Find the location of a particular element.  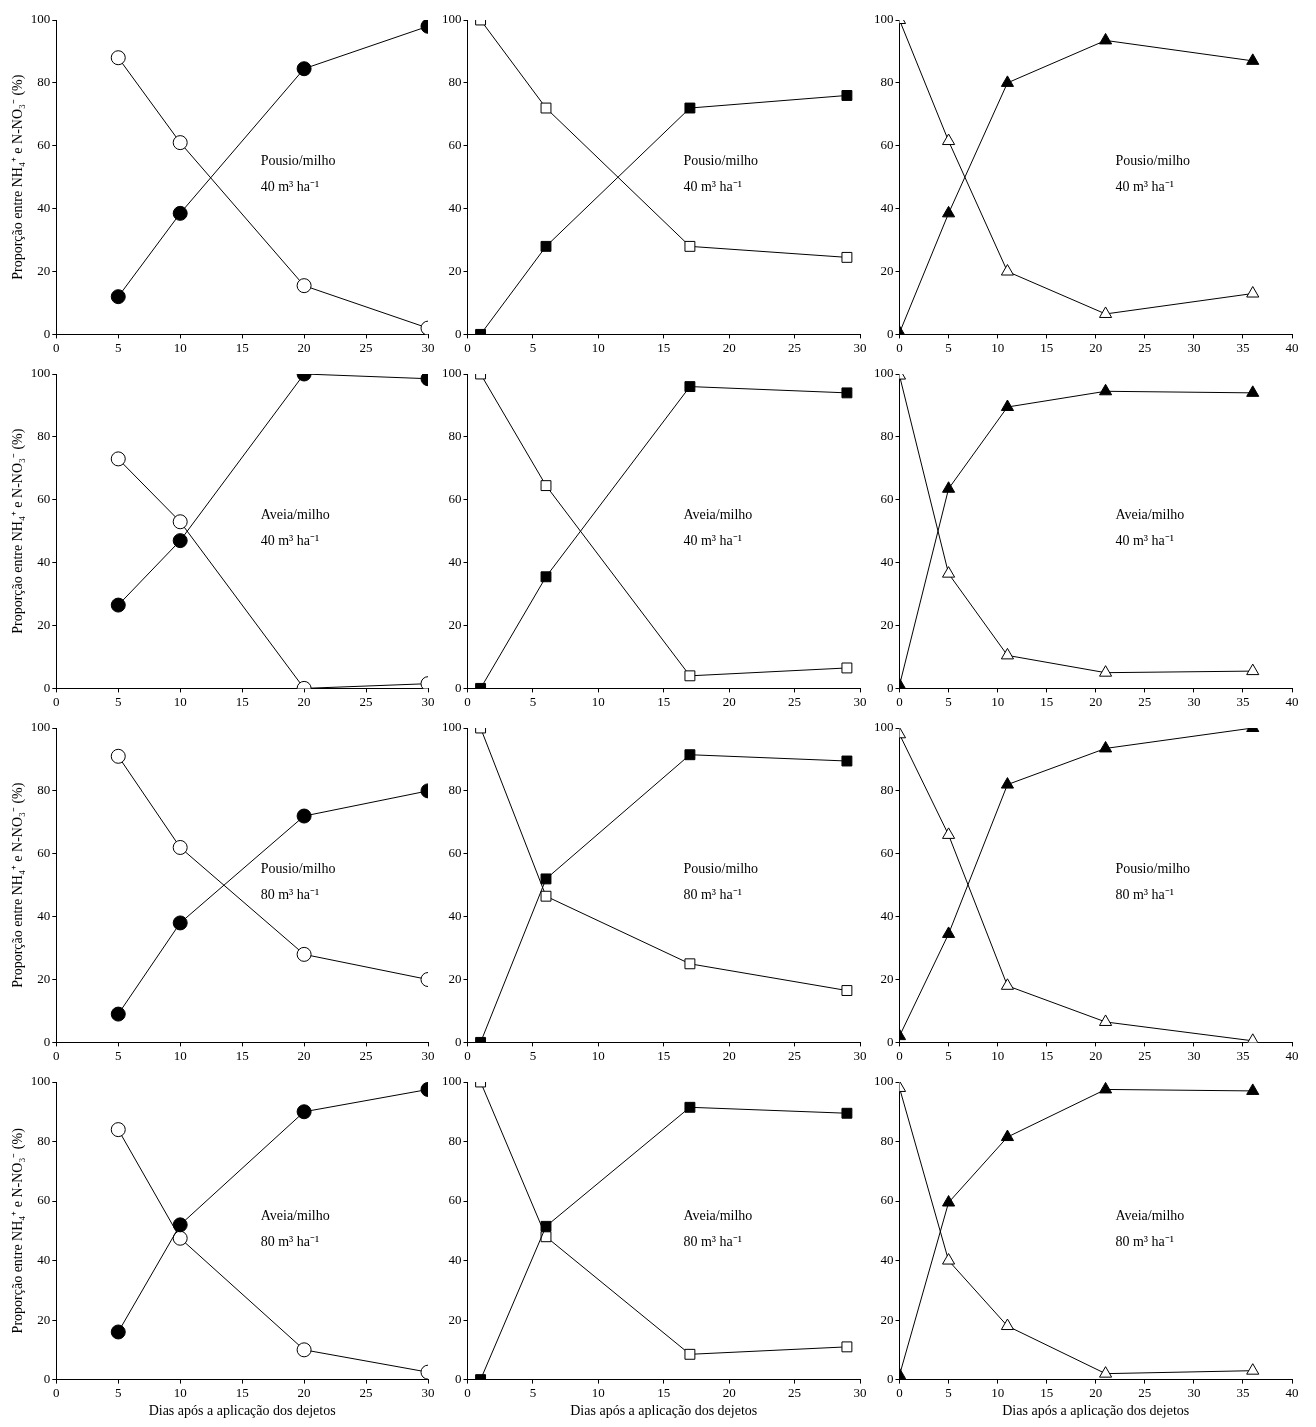

annotation: 80 m³ ha⁻¹ is located at coordinates (1144, 1241).